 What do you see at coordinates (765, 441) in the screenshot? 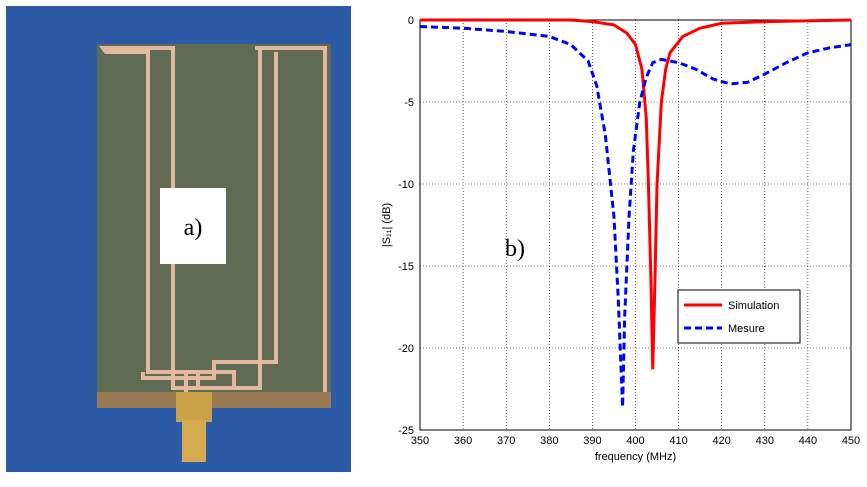
I see `x-tick-label: 430` at bounding box center [765, 441].